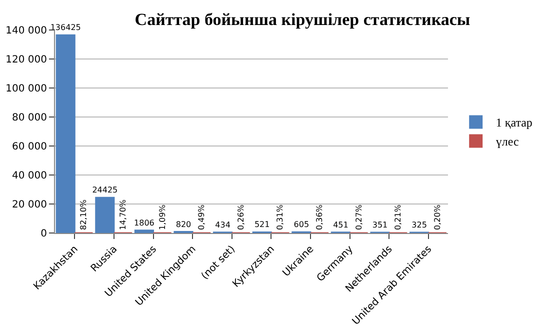 This screenshot has height=328, width=550. Describe the element at coordinates (65, 27) in the screenshot. I see `data-label: 136425` at that location.